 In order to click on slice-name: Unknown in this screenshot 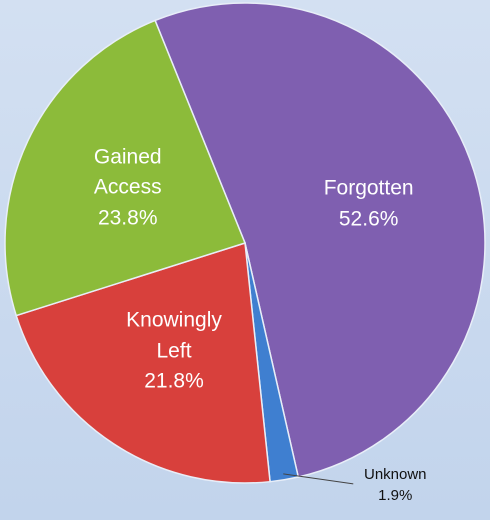, I will do `click(395, 474)`.